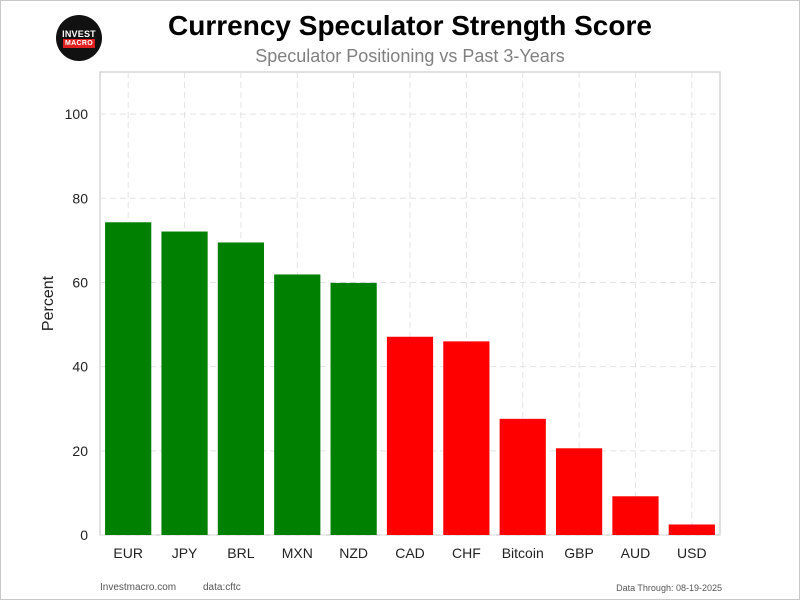  Describe the element at coordinates (185, 553) in the screenshot. I see `x-tick-label: JPY` at that location.